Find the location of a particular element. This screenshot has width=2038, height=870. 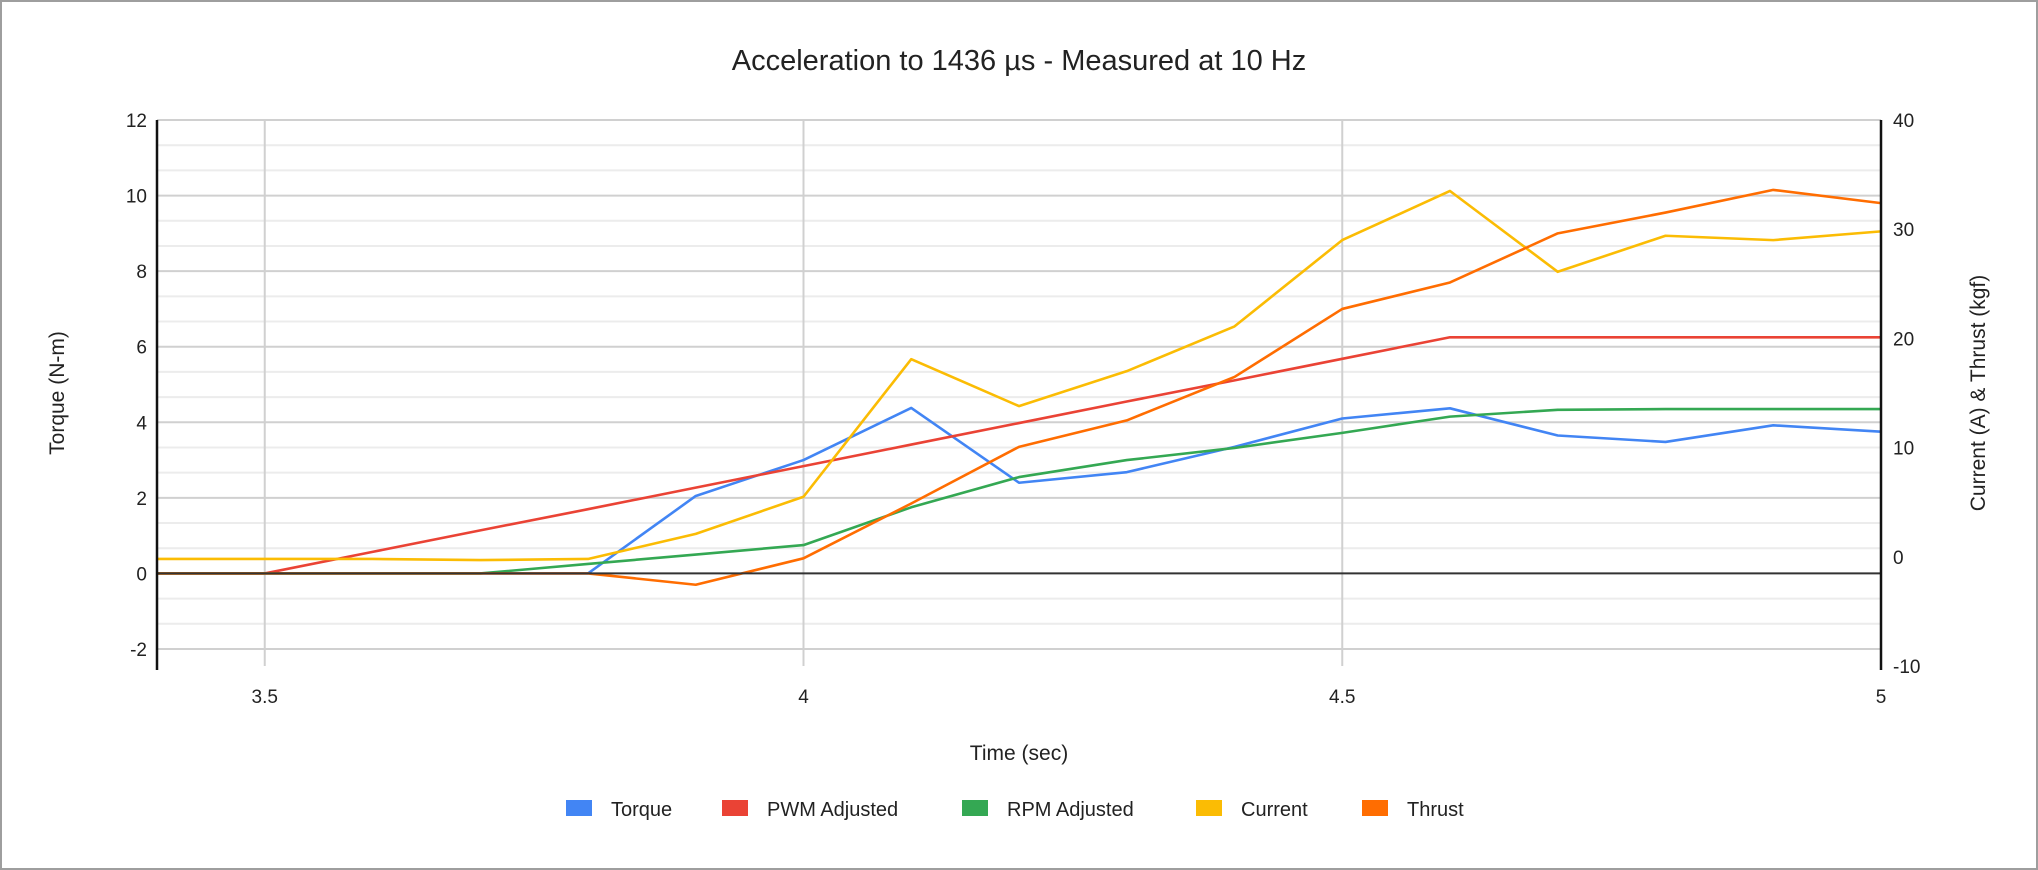

right-tick-label: 10 is located at coordinates (1903, 449).